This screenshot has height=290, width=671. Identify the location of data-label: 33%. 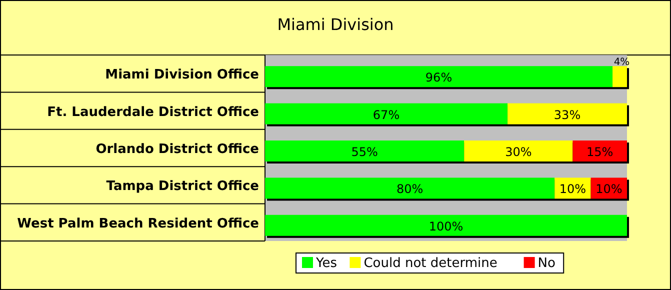
(567, 115).